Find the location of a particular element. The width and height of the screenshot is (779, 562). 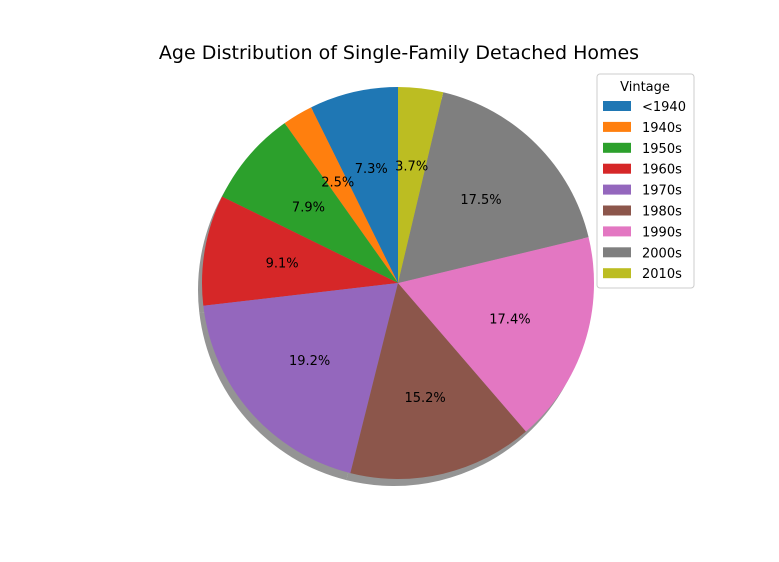

legend-label-1990s: 1990s is located at coordinates (662, 232).